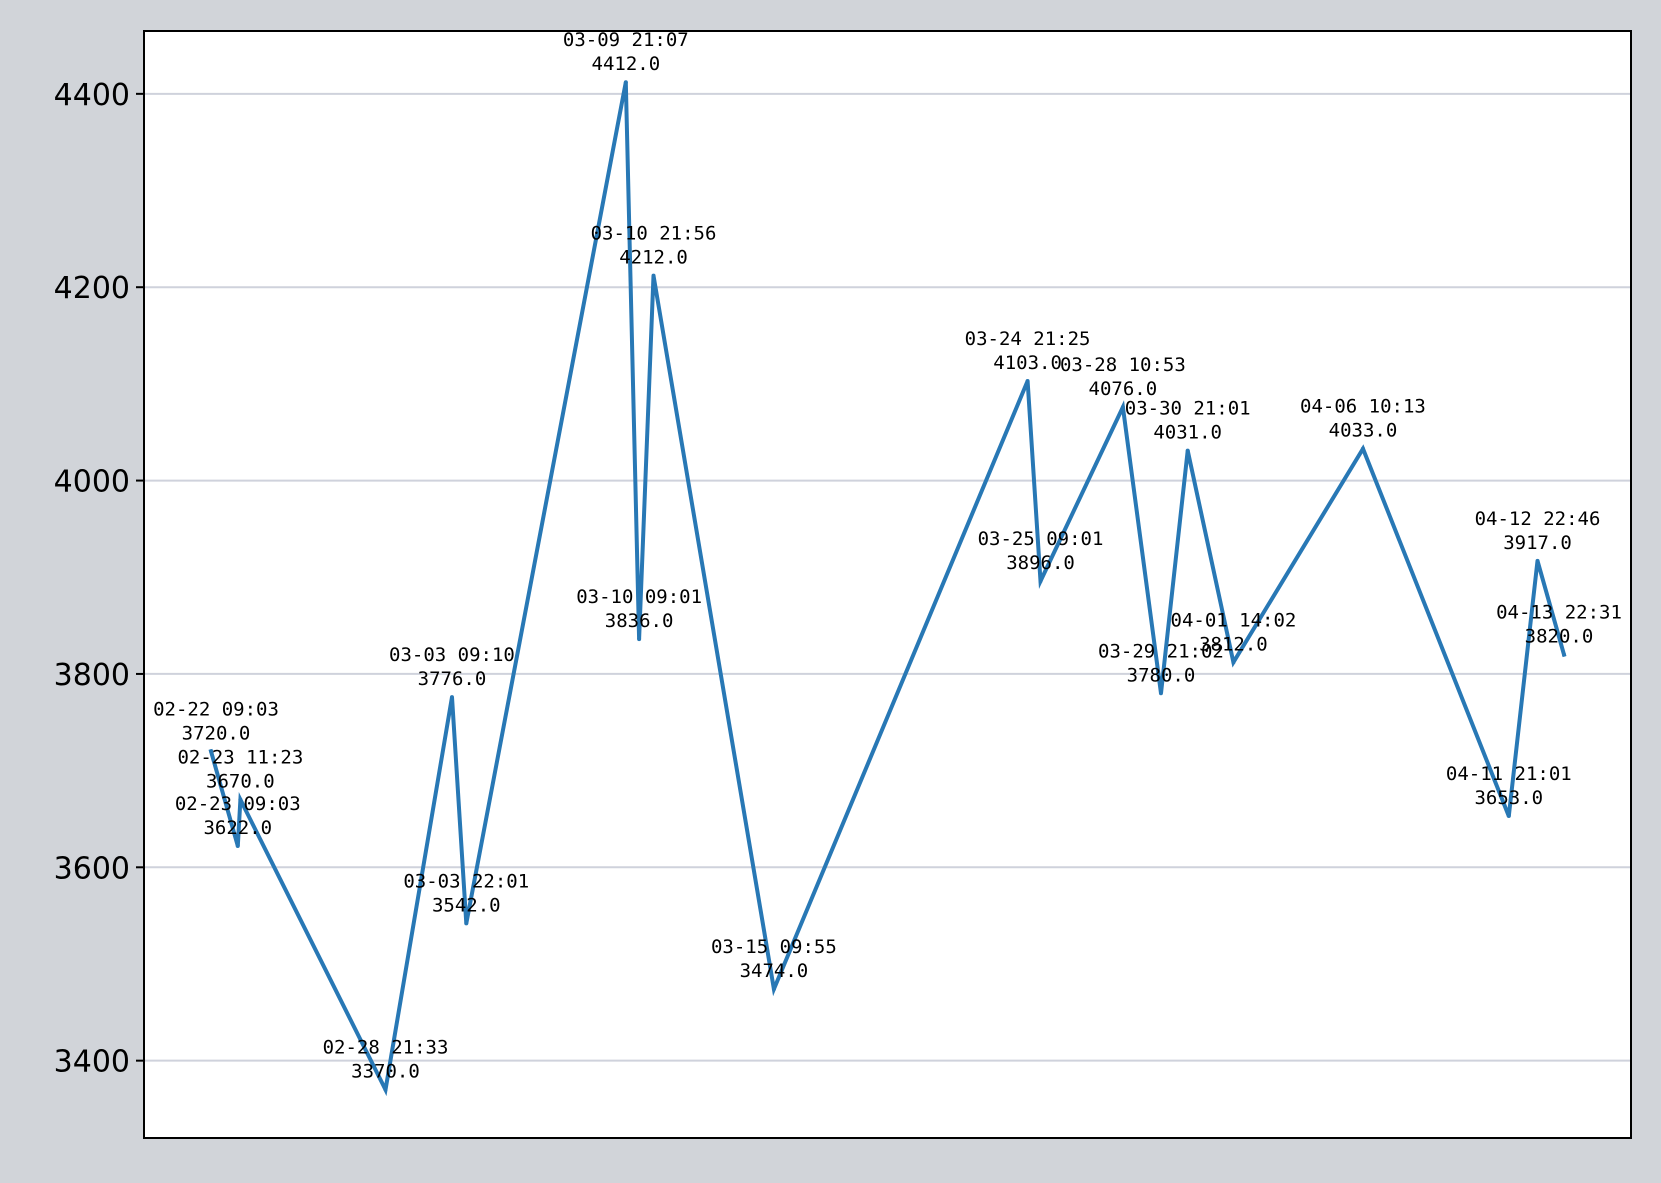 The width and height of the screenshot is (1661, 1183). Describe the element at coordinates (240, 782) in the screenshot. I see `data-label-value: 3670.0` at that location.